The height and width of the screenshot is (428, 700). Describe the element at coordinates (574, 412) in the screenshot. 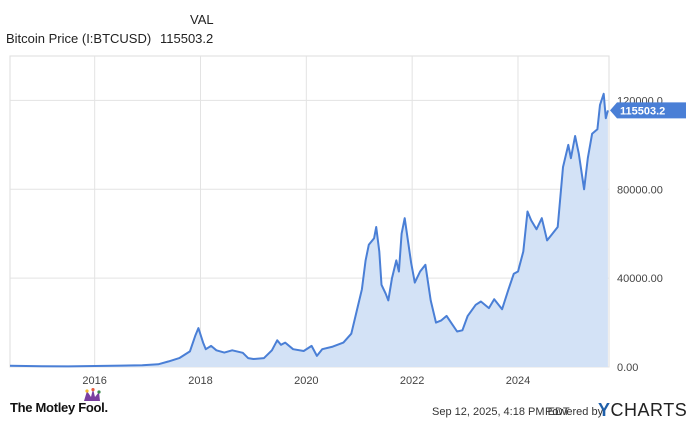

I see `powered-by-label: Powered by` at that location.